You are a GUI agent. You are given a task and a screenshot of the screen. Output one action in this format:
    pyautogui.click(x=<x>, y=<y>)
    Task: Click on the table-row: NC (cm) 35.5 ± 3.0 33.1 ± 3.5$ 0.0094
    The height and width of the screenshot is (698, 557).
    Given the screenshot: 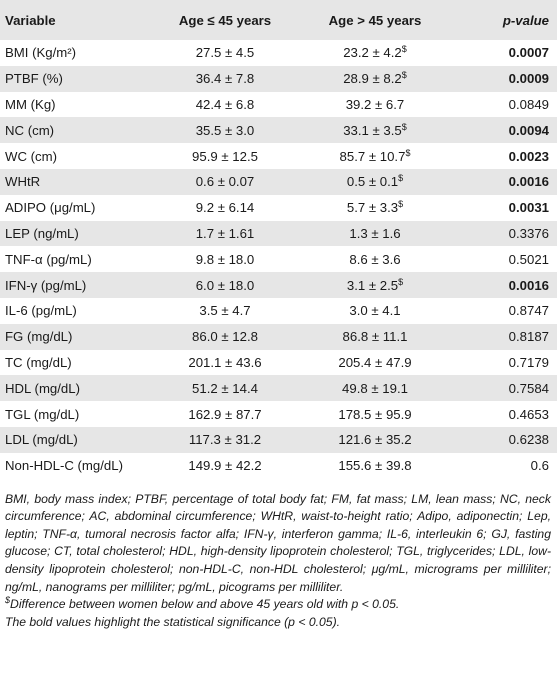 What is the action you would take?
    pyautogui.click(x=278, y=130)
    